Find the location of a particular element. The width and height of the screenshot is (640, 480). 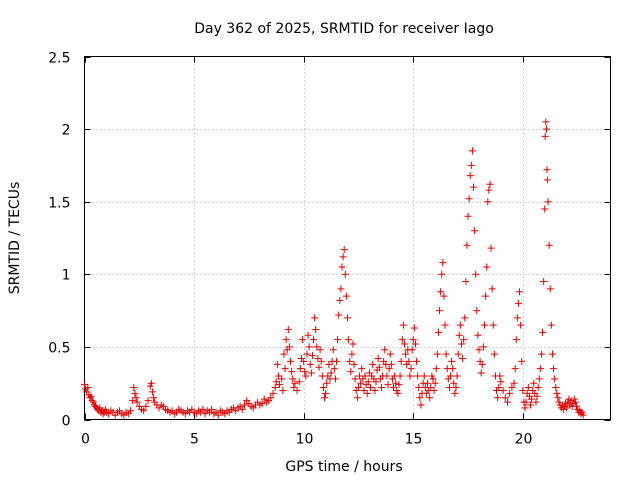

y-axis-label: SRMTID / TECUs is located at coordinates (15, 238).